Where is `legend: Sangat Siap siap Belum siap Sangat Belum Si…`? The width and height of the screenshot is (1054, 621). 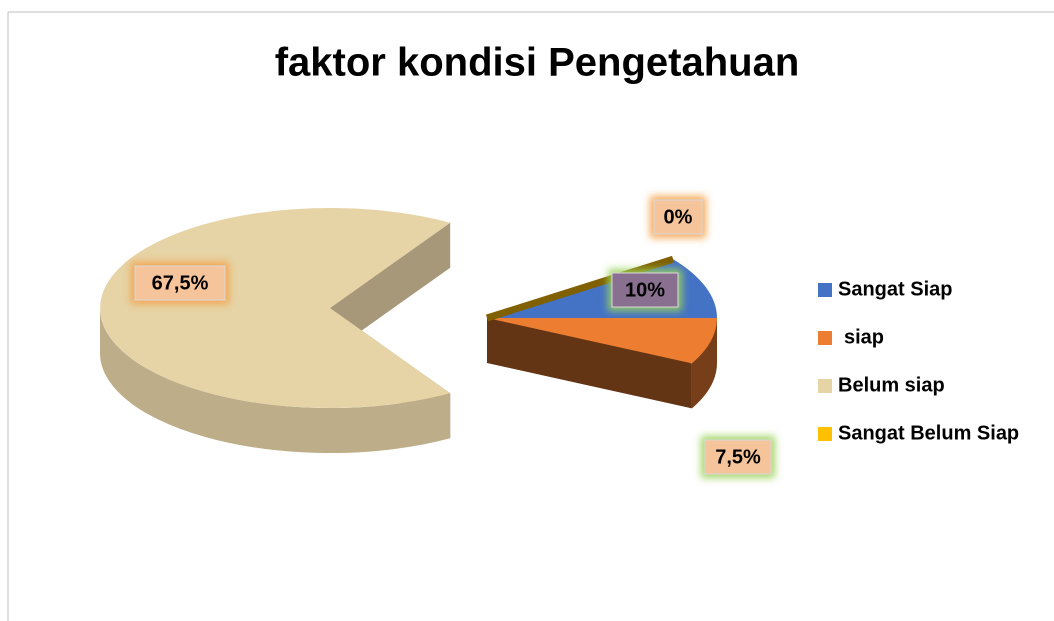
legend: Sangat Siap siap Belum siap Sangat Belum Si… is located at coordinates (918, 361).